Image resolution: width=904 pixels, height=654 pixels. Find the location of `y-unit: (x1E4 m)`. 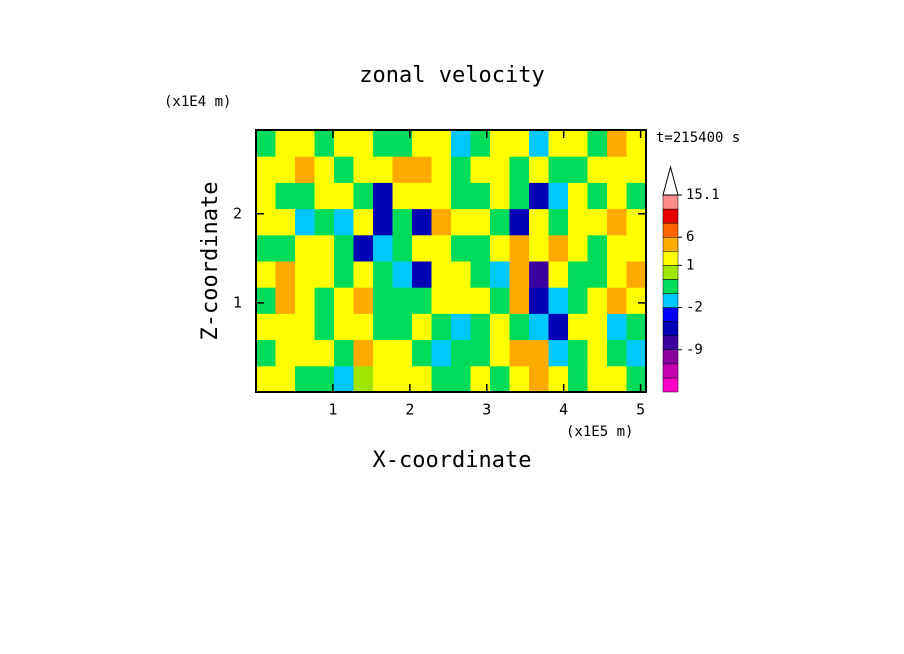

y-unit: (x1E4 m) is located at coordinates (197, 102).